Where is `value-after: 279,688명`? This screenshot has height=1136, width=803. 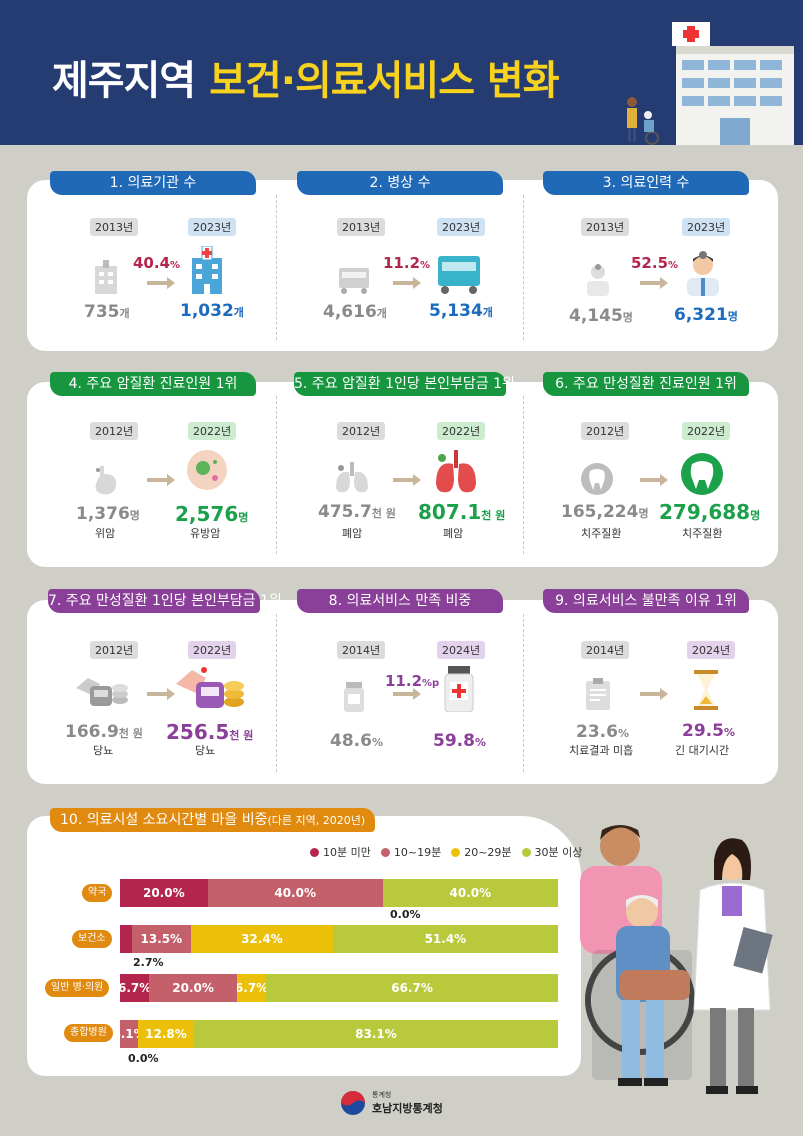
value-after: 279,688명 is located at coordinates (710, 512).